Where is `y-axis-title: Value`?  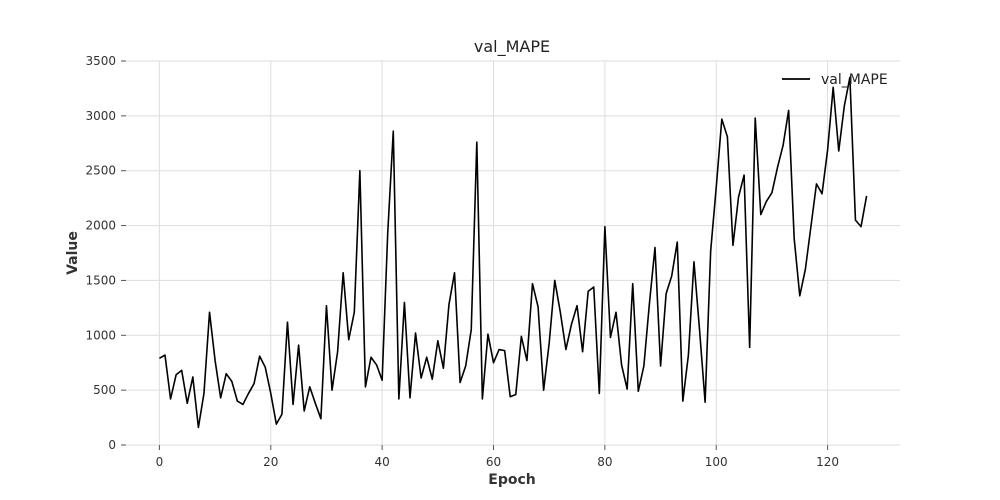 y-axis-title: Value is located at coordinates (73, 253).